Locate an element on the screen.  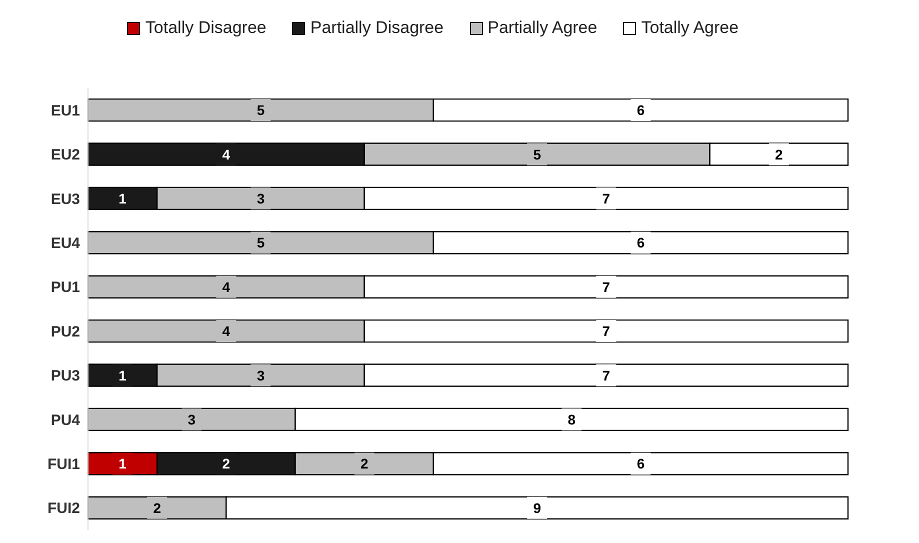
y-tick-label: PU4 is located at coordinates (65, 420).